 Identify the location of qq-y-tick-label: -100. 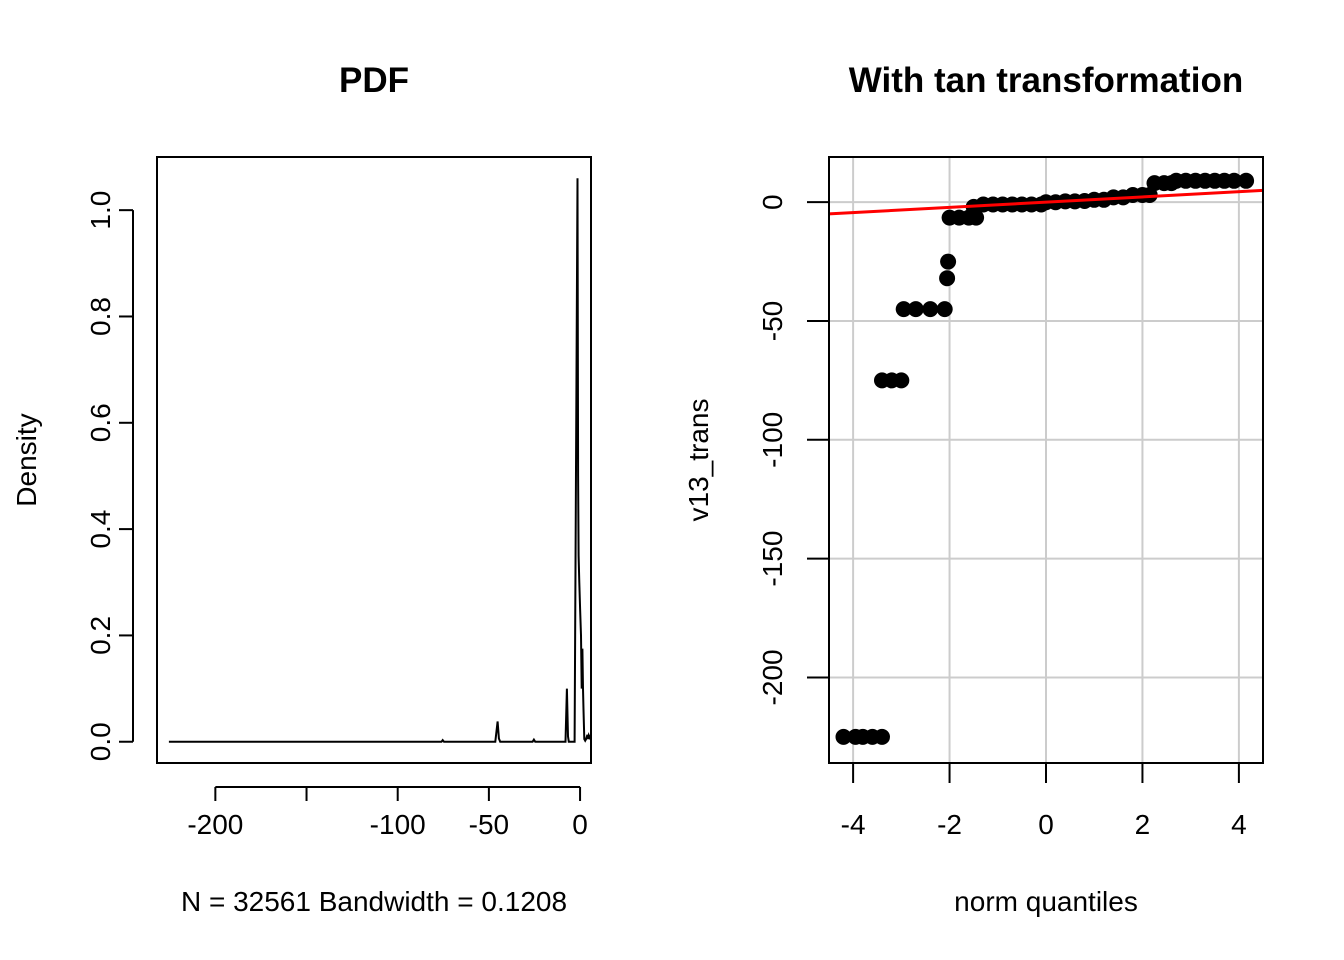
(772, 440).